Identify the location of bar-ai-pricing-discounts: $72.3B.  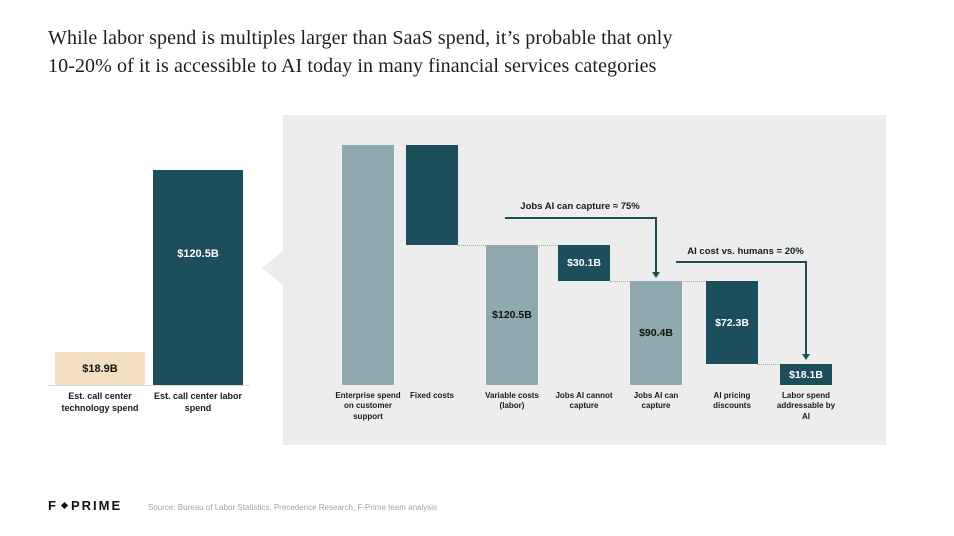
(732, 322).